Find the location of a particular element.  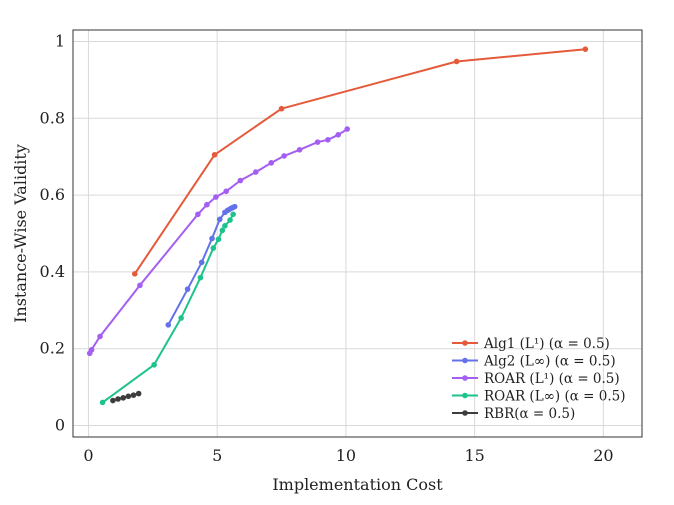

x-tick-label: 10 is located at coordinates (346, 455).